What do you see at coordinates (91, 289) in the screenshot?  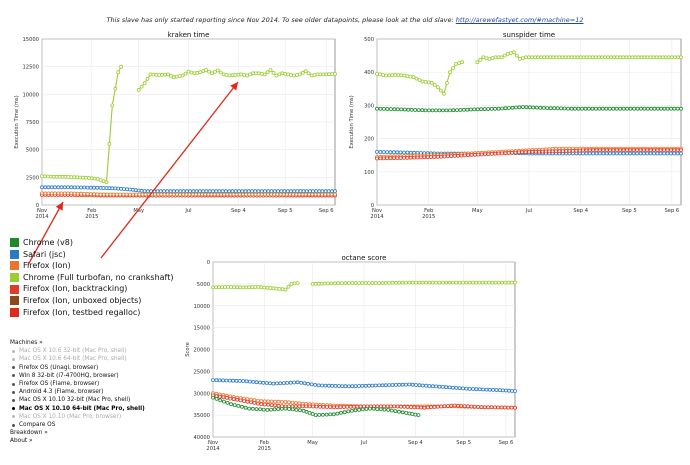 I see `legend-item: Firefox (Ion, backtracking)` at bounding box center [91, 289].